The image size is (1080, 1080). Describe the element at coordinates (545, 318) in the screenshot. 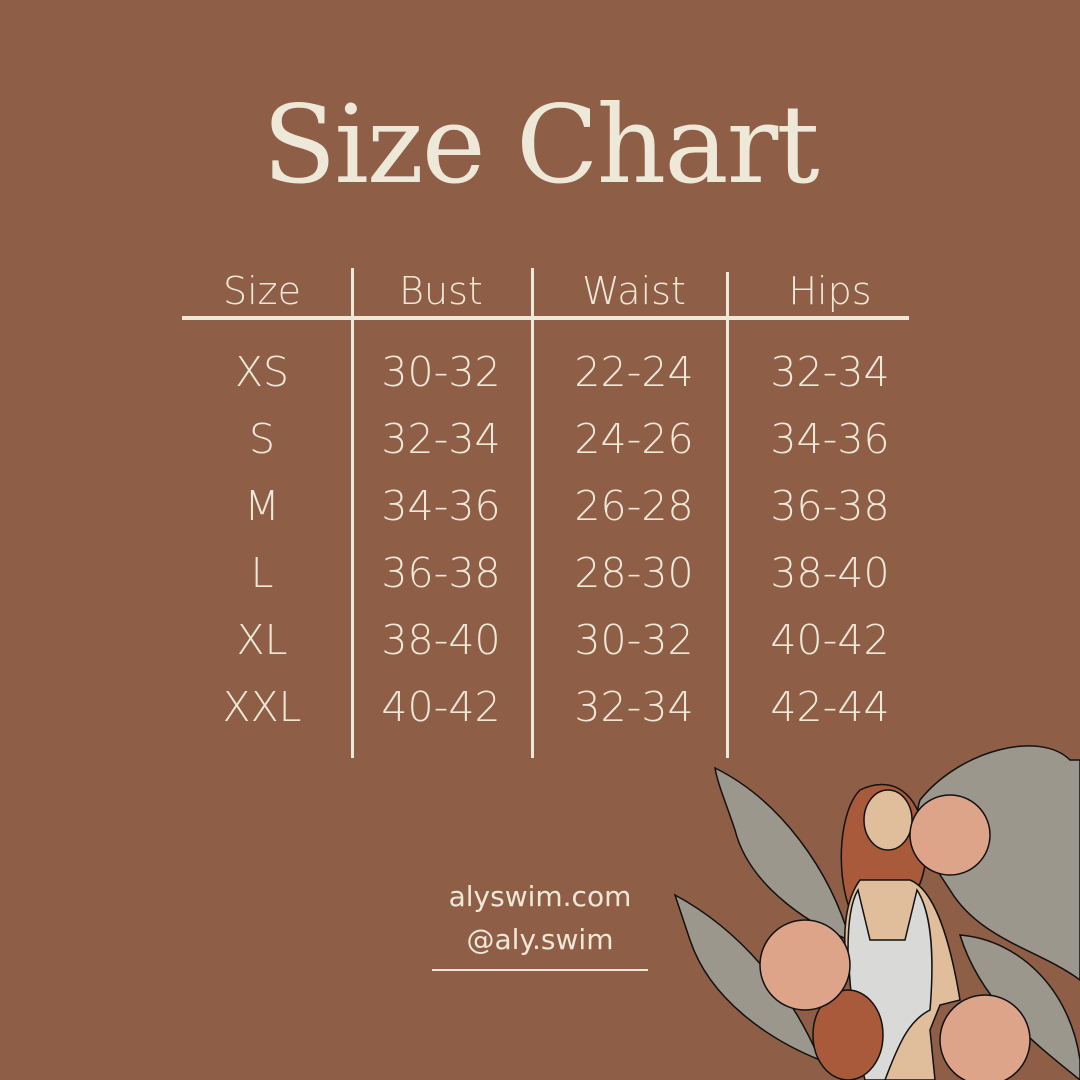

I see `header-divider` at that location.